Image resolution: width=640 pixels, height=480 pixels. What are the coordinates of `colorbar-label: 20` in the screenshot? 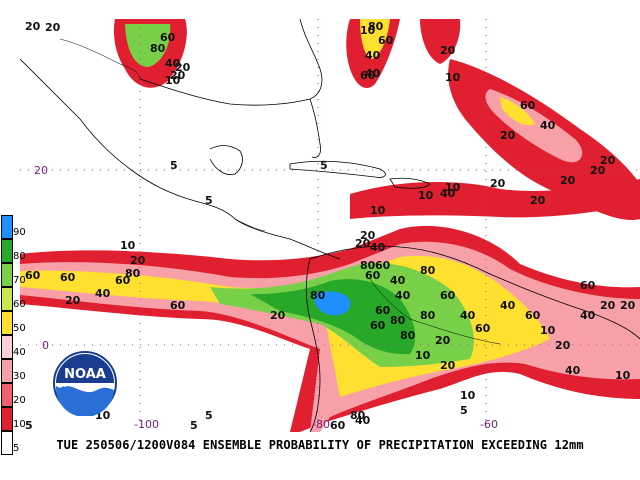 It's located at (19, 400).